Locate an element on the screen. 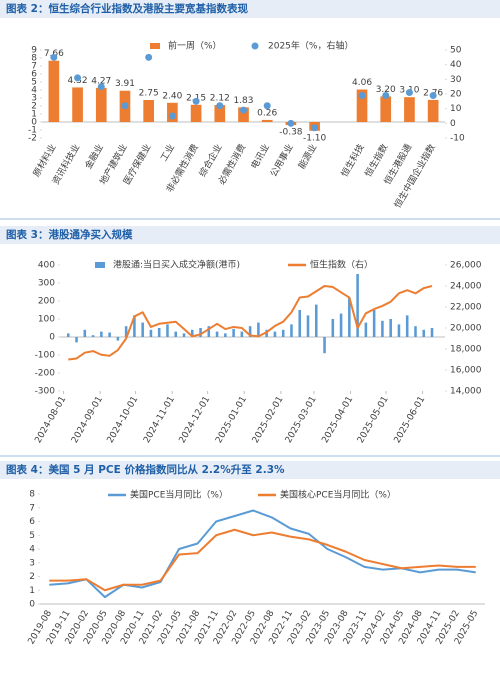  y2-tick-label: 10 is located at coordinates (456, 109).